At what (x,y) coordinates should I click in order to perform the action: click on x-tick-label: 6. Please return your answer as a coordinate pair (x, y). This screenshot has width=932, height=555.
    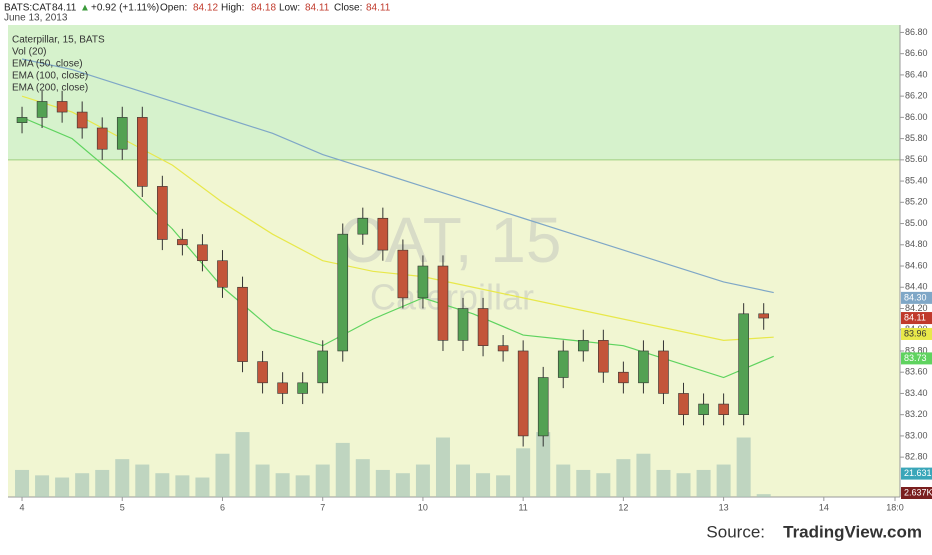
    Looking at the image, I should click on (222, 507).